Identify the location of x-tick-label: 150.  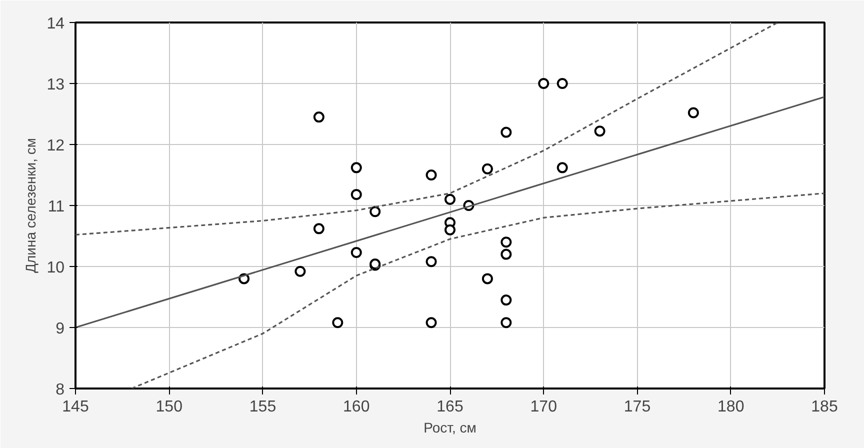
(169, 407).